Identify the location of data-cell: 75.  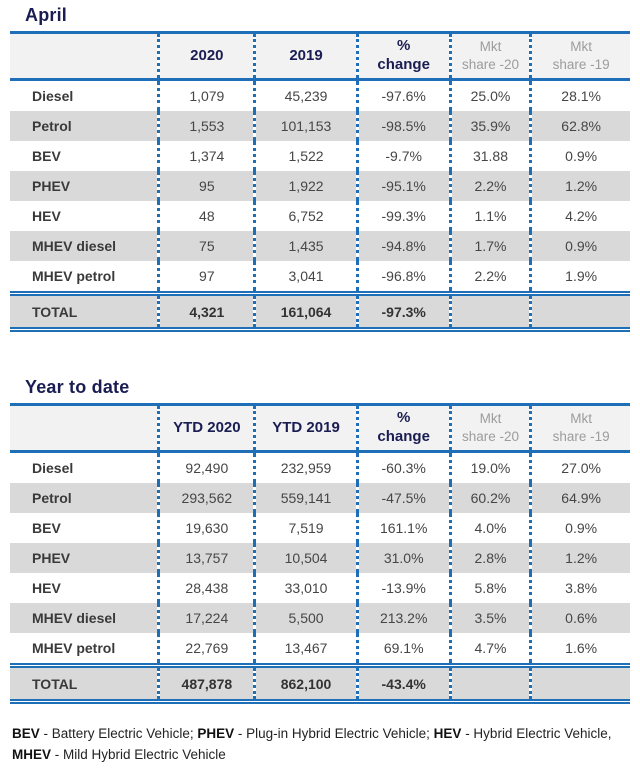
(206, 246).